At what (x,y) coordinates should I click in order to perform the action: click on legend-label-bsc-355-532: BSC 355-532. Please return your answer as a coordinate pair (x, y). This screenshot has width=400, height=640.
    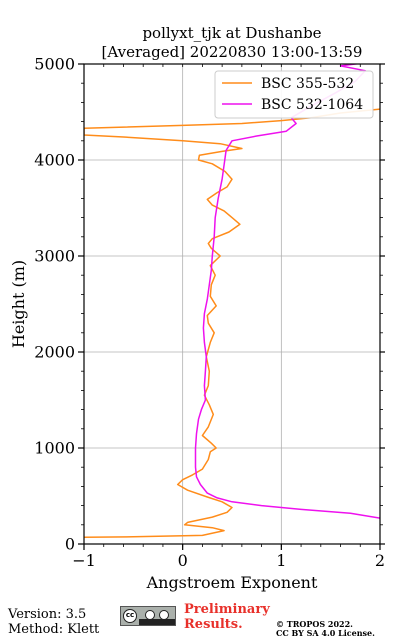
    Looking at the image, I should click on (307, 84).